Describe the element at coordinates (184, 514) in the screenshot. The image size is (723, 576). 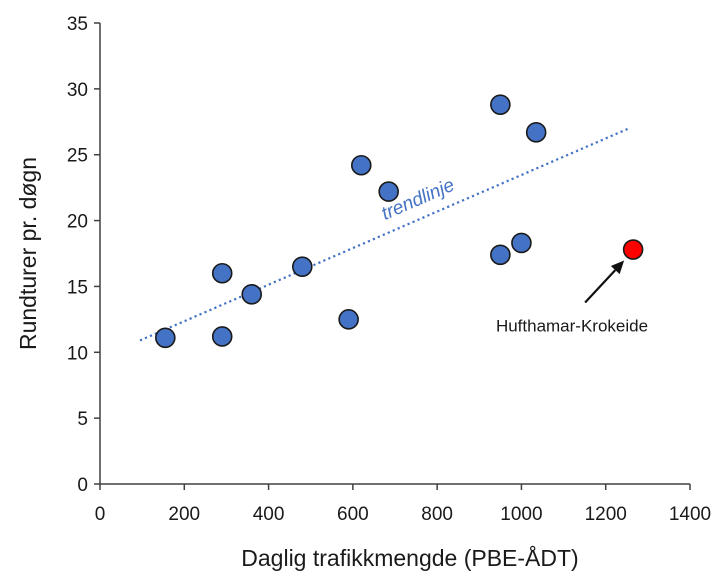
I see `x-tick-label: 200` at that location.